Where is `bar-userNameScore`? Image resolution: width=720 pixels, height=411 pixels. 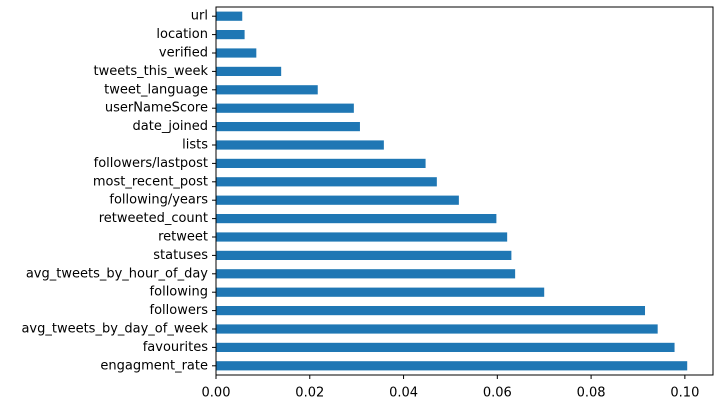
bar-userNameScore is located at coordinates (285, 108).